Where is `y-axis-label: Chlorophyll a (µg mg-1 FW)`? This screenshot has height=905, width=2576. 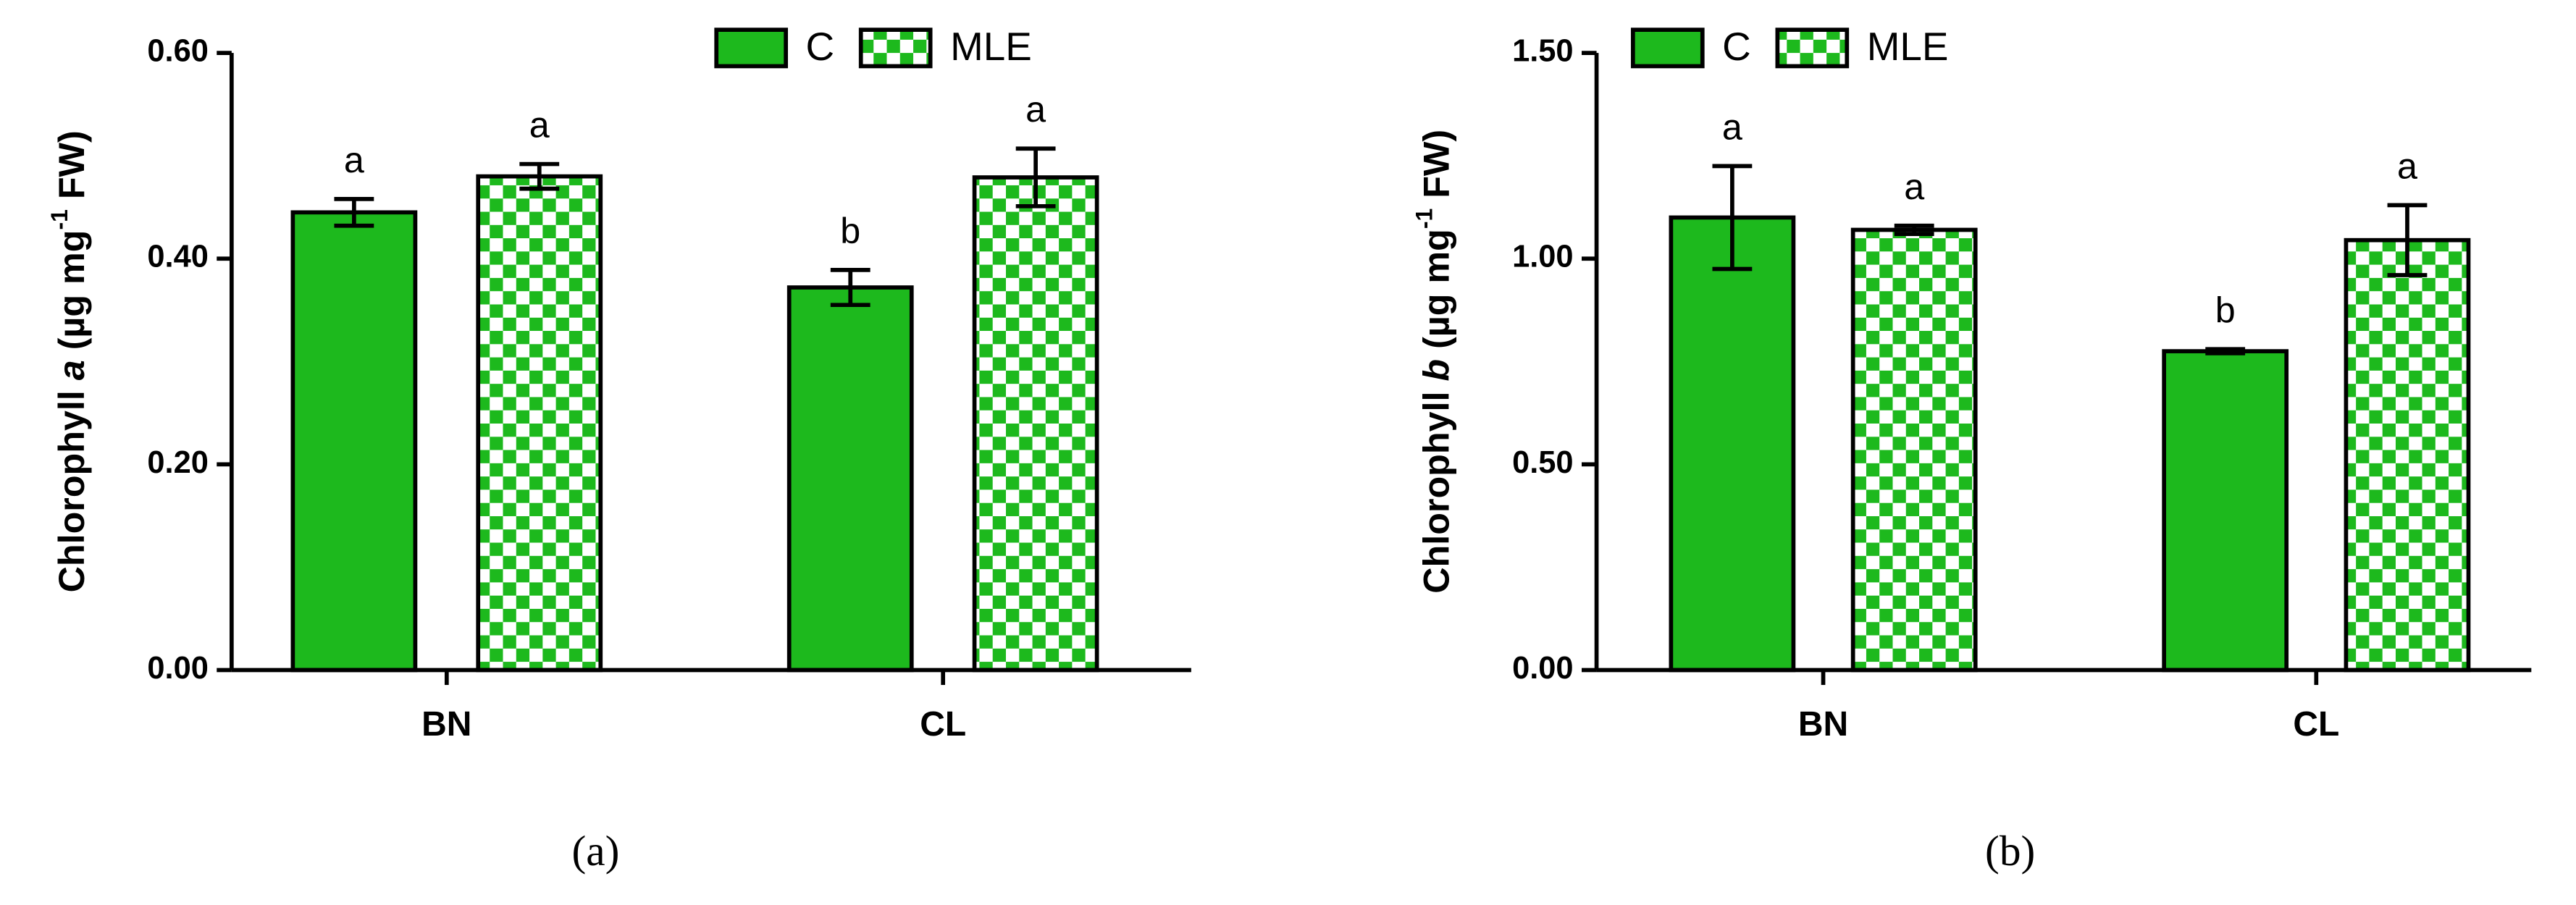 y-axis-label: Chlorophyll a (µg mg-1 FW) is located at coordinates (69, 361).